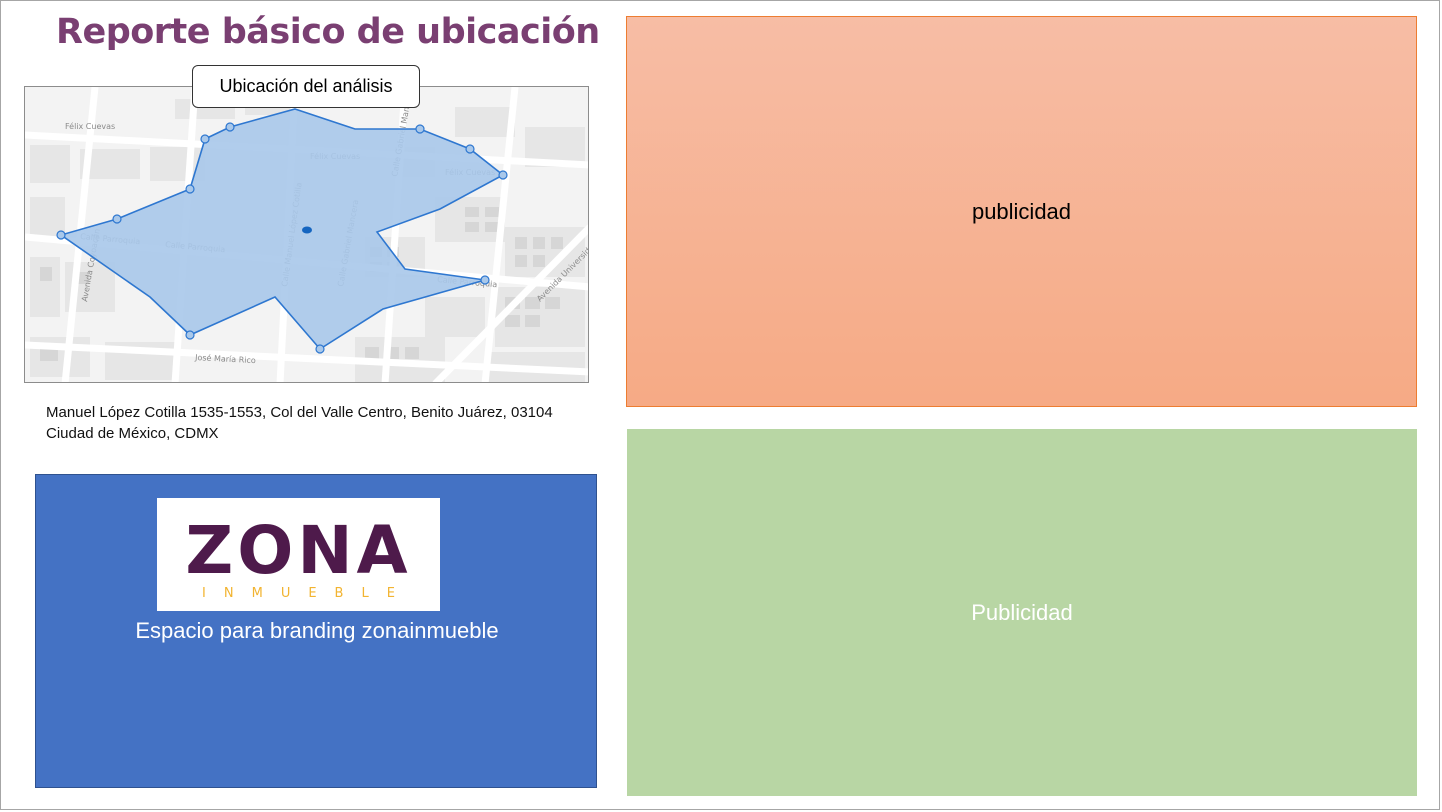  I want to click on street-label: José María Rico, so click(225, 358).